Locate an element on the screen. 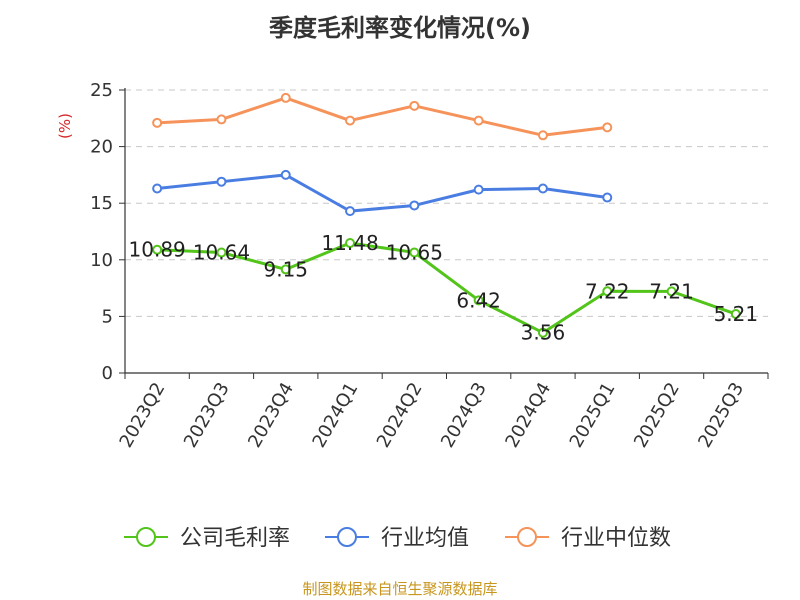 The image size is (800, 600). data-label: 10.89 is located at coordinates (157, 250).